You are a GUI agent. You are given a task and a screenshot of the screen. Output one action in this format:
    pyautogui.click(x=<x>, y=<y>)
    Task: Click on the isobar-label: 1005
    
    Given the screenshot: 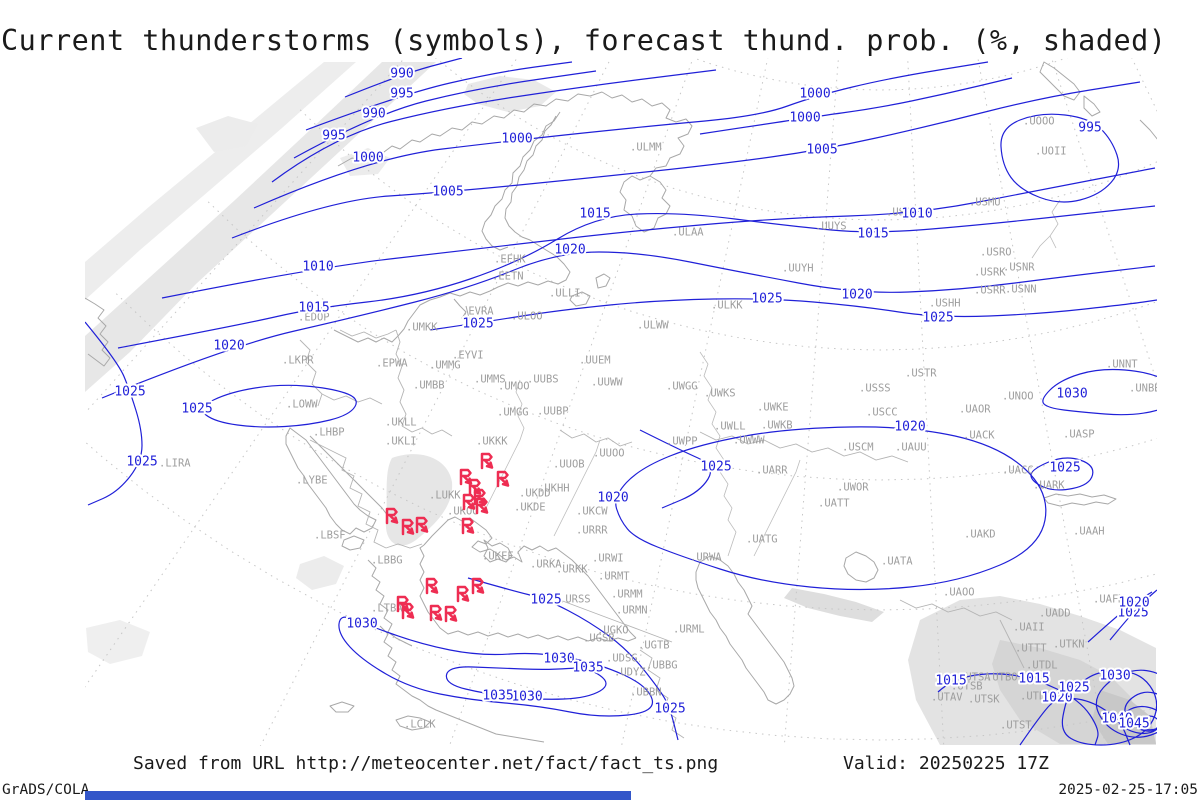 What is the action you would take?
    pyautogui.click(x=821, y=150)
    